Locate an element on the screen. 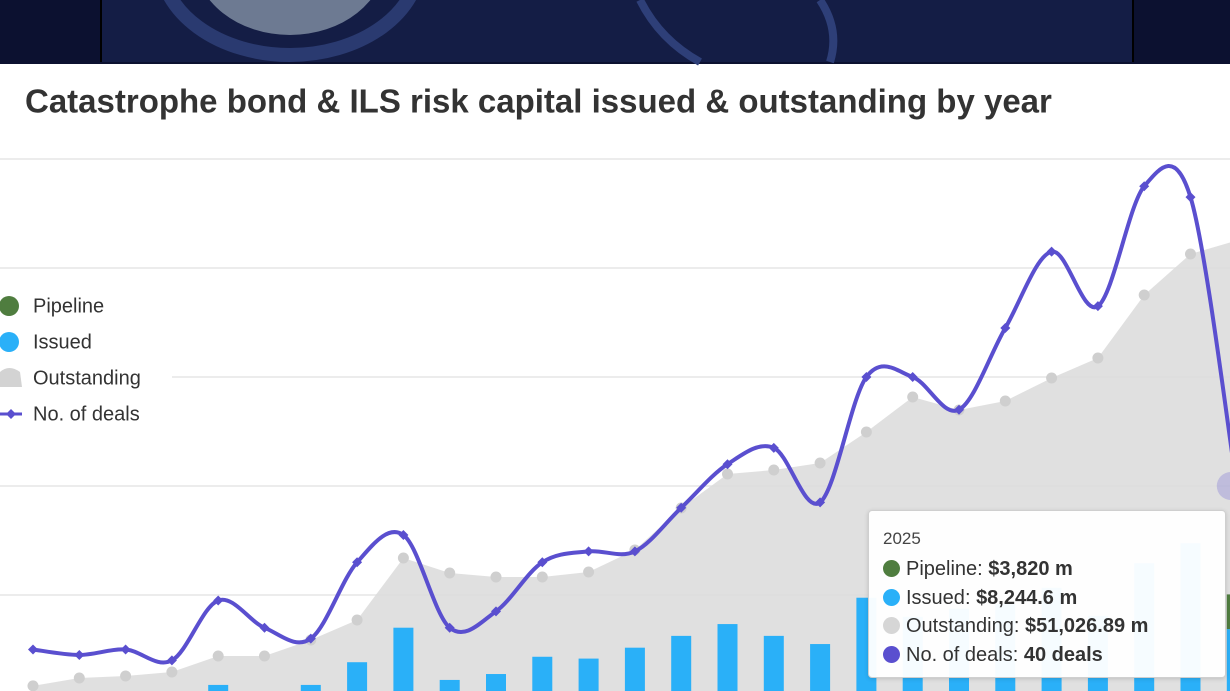  tooltip-value: 40 deals is located at coordinates (1063, 654).